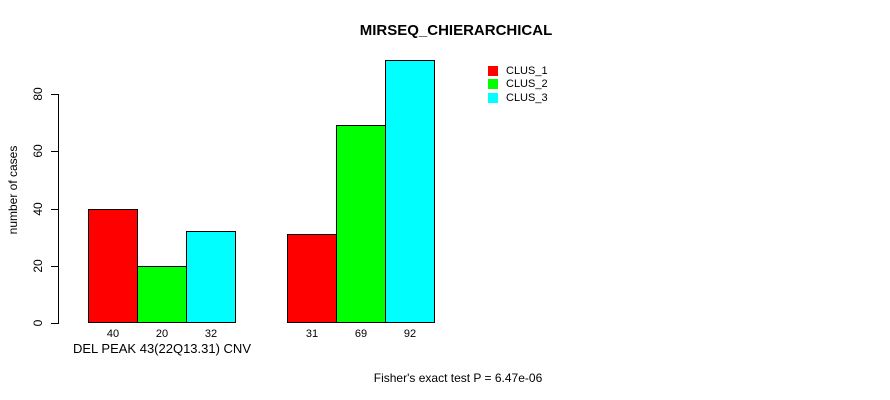  Describe the element at coordinates (527, 84) in the screenshot. I see `legend-label: CLUS_2` at that location.